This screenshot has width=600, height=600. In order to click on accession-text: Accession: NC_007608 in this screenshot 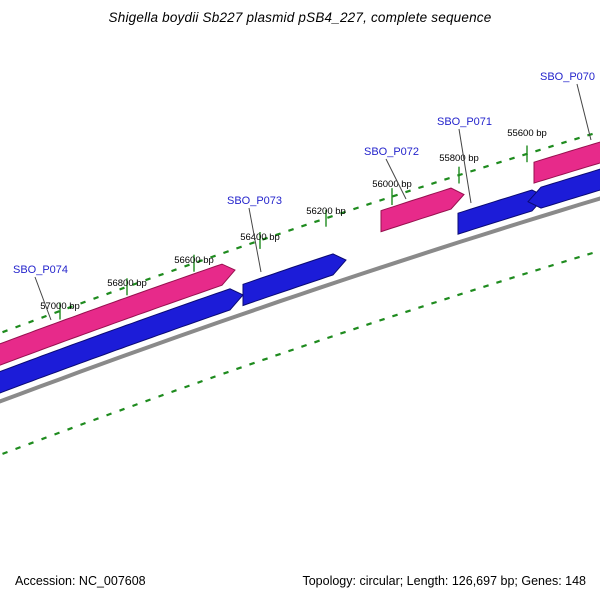, I will do `click(80, 581)`.